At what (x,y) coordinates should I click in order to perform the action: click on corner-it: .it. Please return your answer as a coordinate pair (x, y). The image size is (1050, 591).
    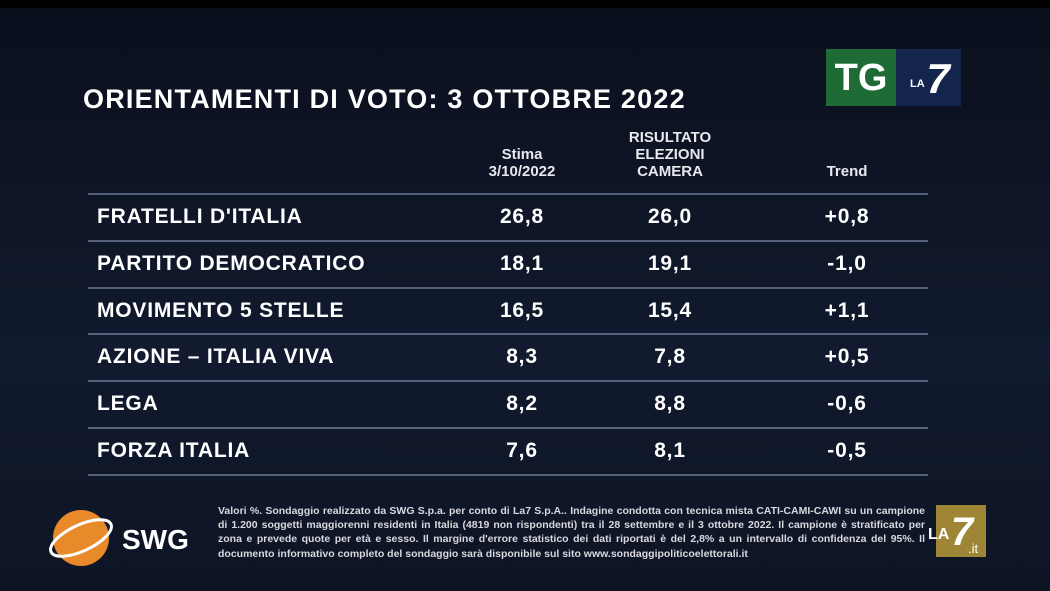
    Looking at the image, I should click on (973, 548).